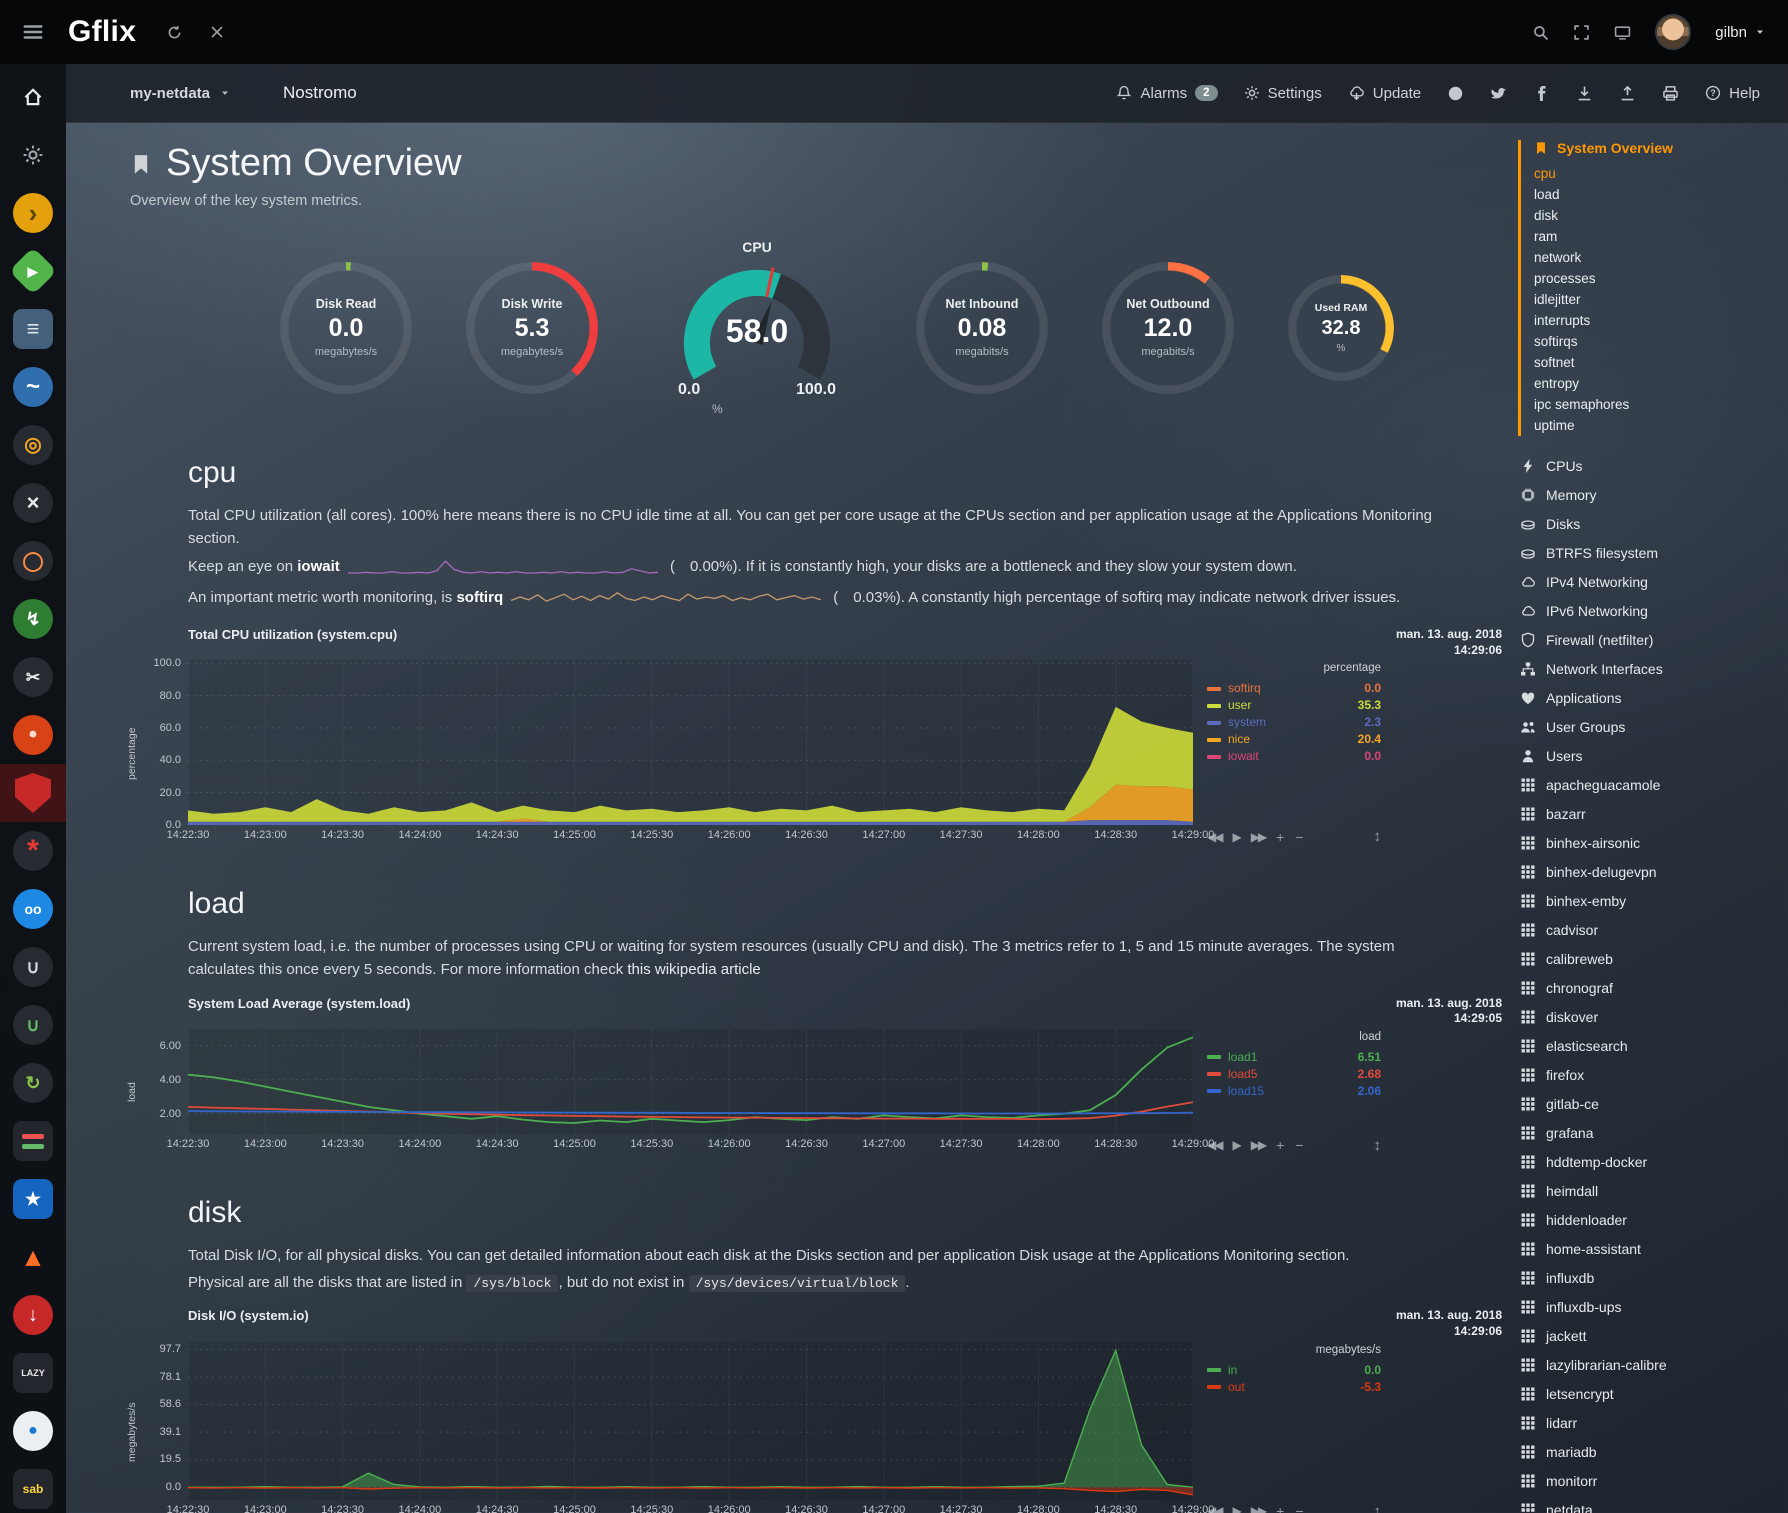 This screenshot has height=1513, width=1788. What do you see at coordinates (180, 93) in the screenshot?
I see `server-dropdown: my-netdata` at bounding box center [180, 93].